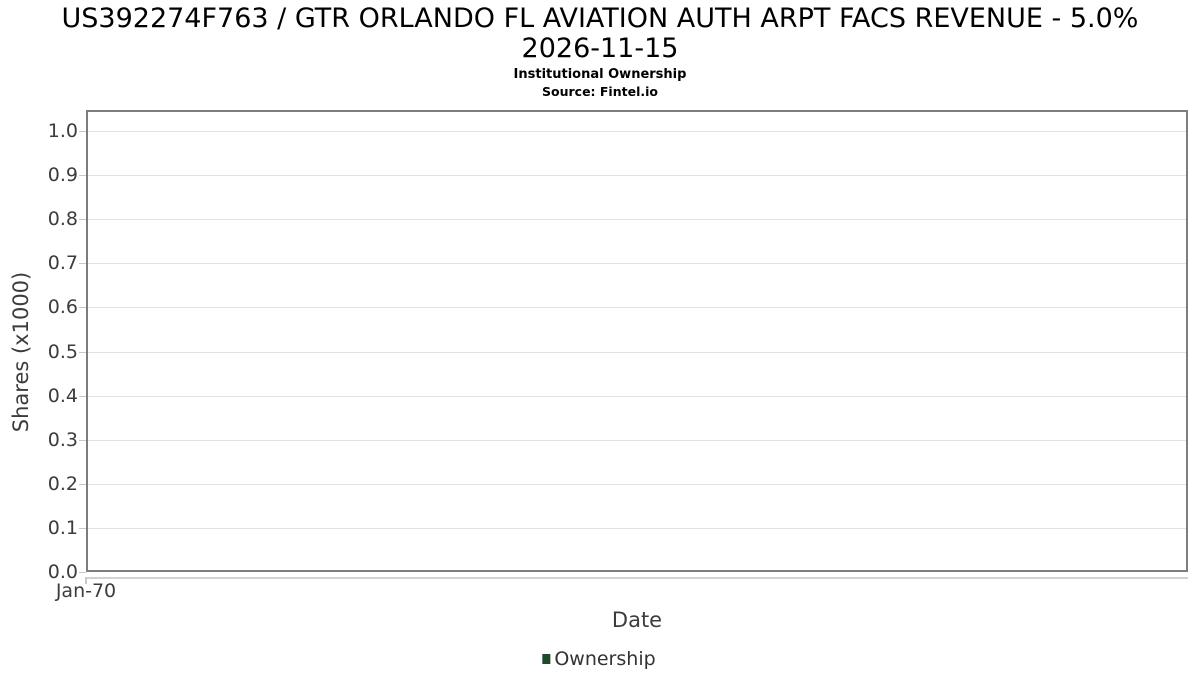 This screenshot has height=675, width=1200. I want to click on x-tick-label: Jan-70, so click(86, 591).